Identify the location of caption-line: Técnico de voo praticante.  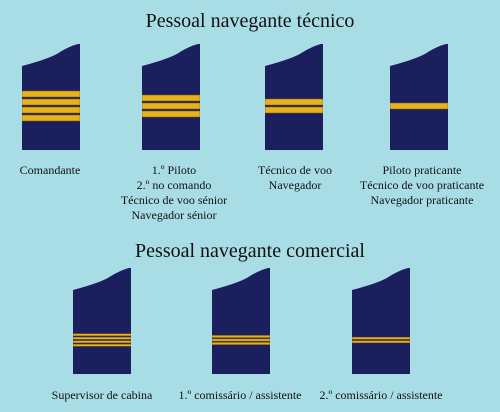
(422, 185).